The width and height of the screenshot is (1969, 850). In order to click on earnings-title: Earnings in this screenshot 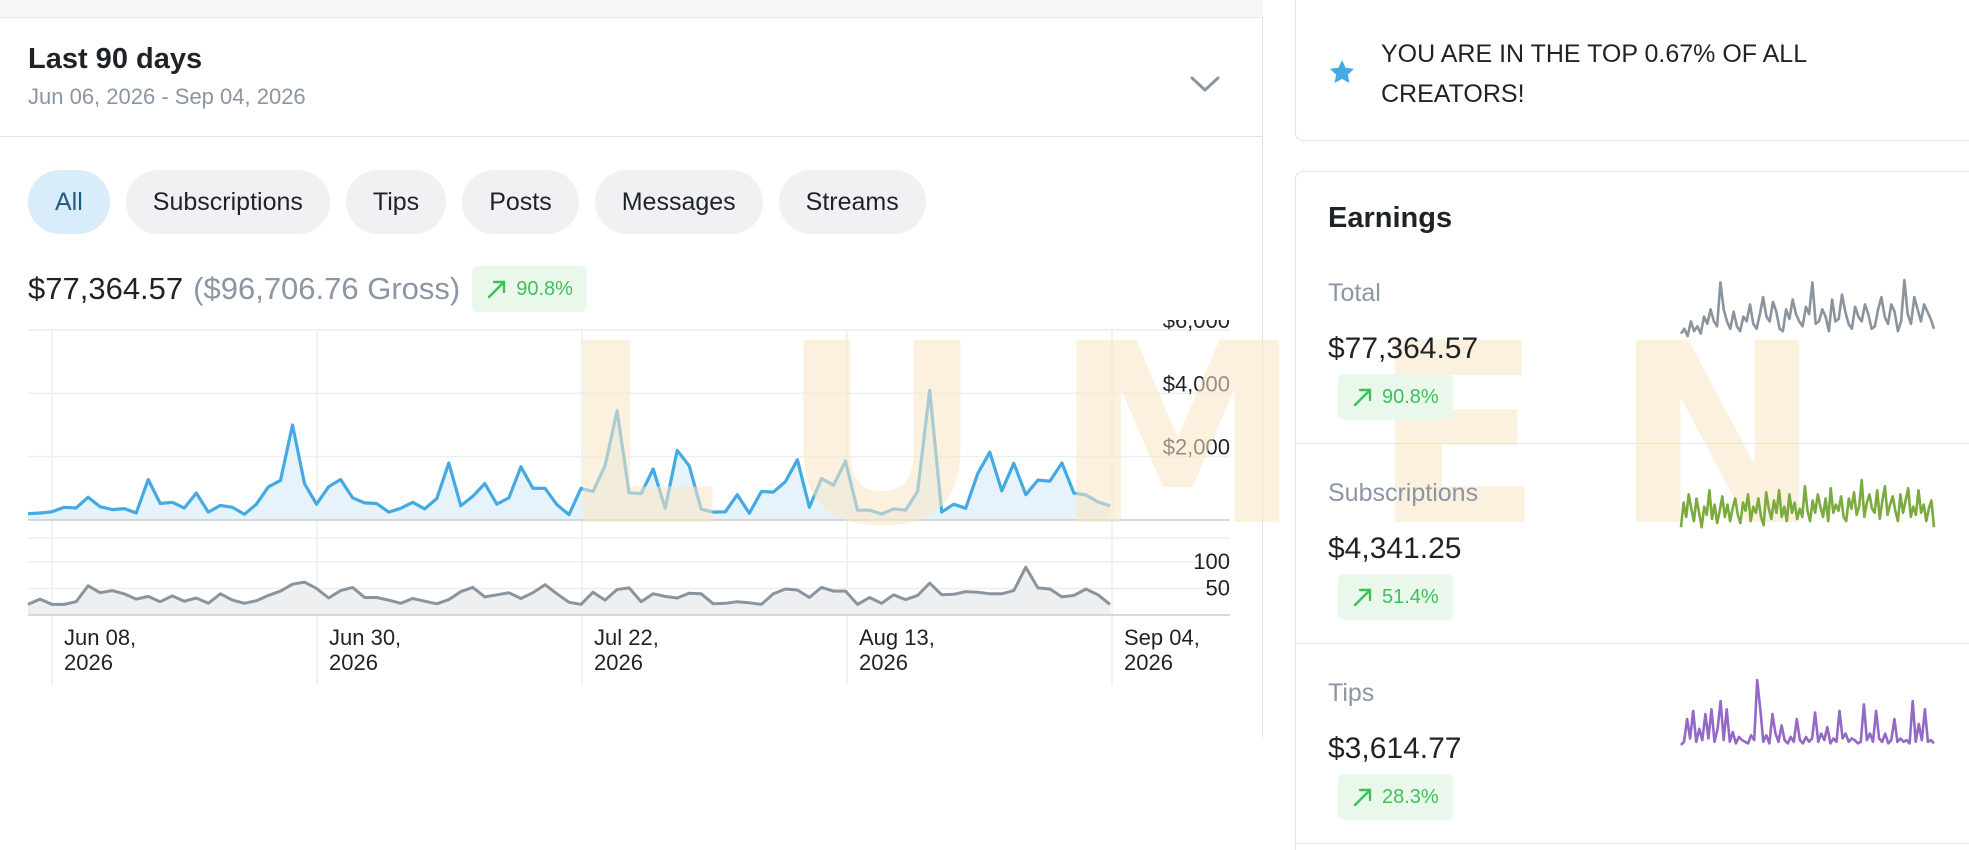, I will do `click(1390, 218)`.